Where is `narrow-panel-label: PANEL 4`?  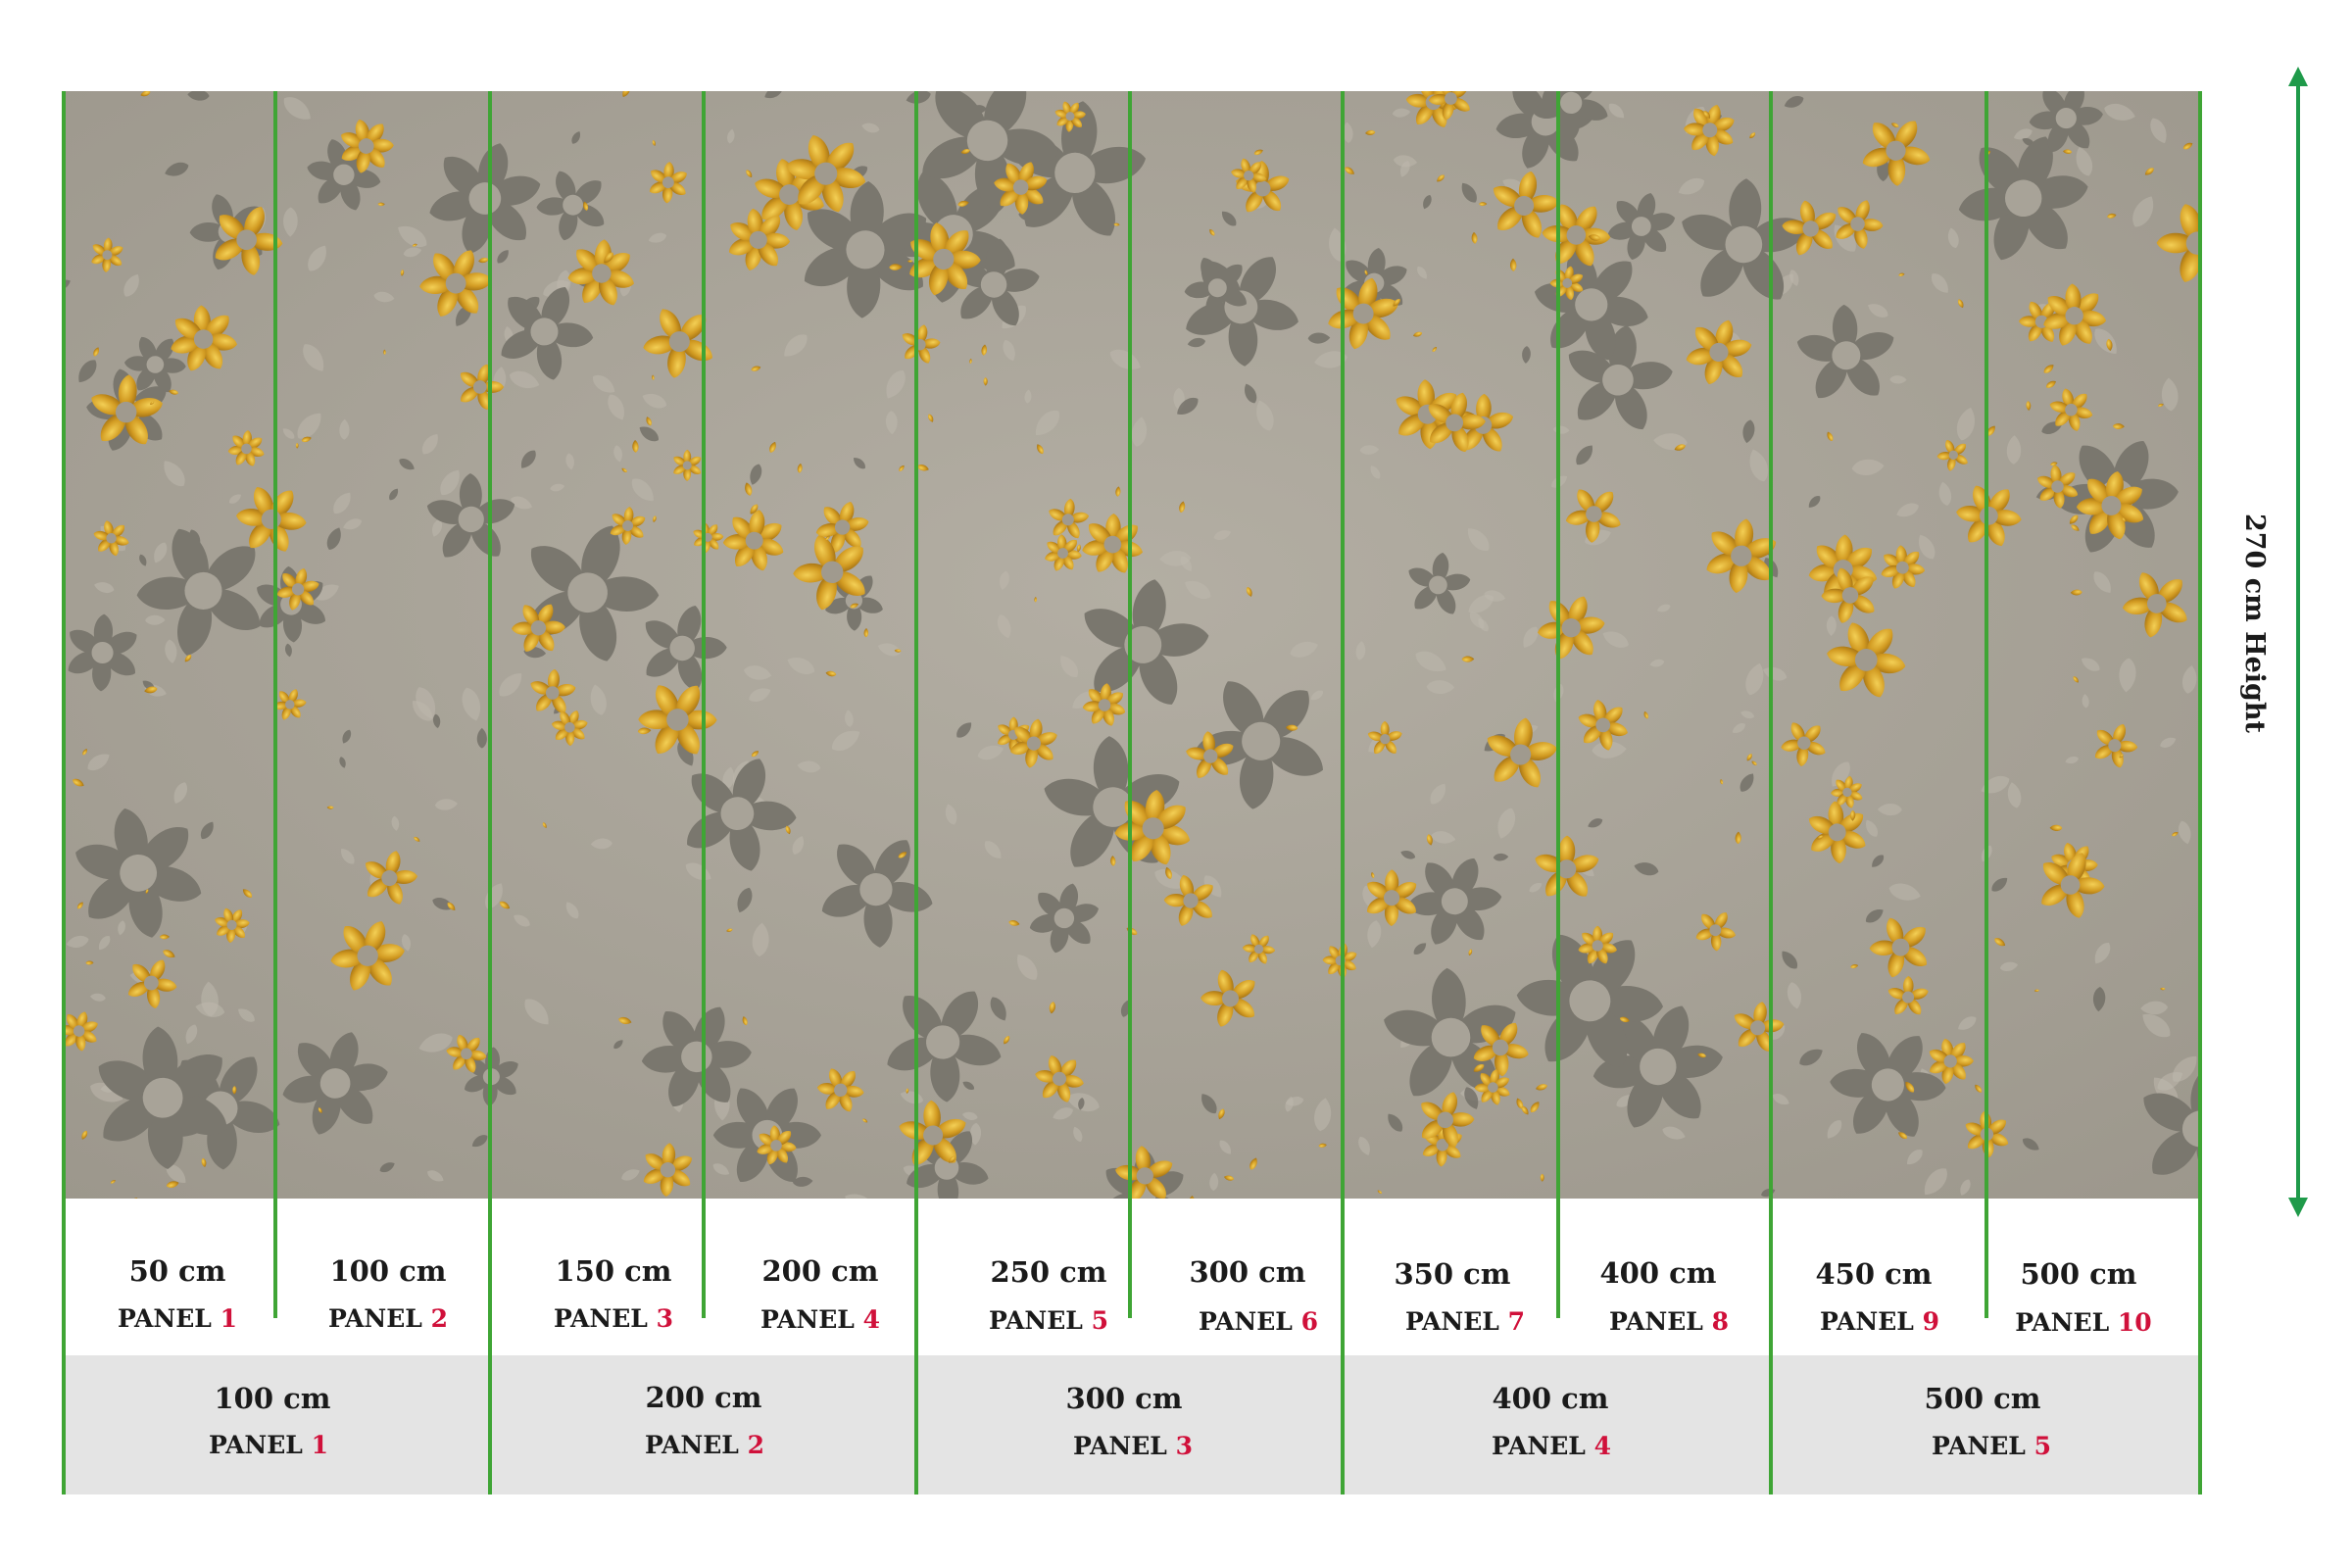
narrow-panel-label: PANEL 4 is located at coordinates (820, 1319).